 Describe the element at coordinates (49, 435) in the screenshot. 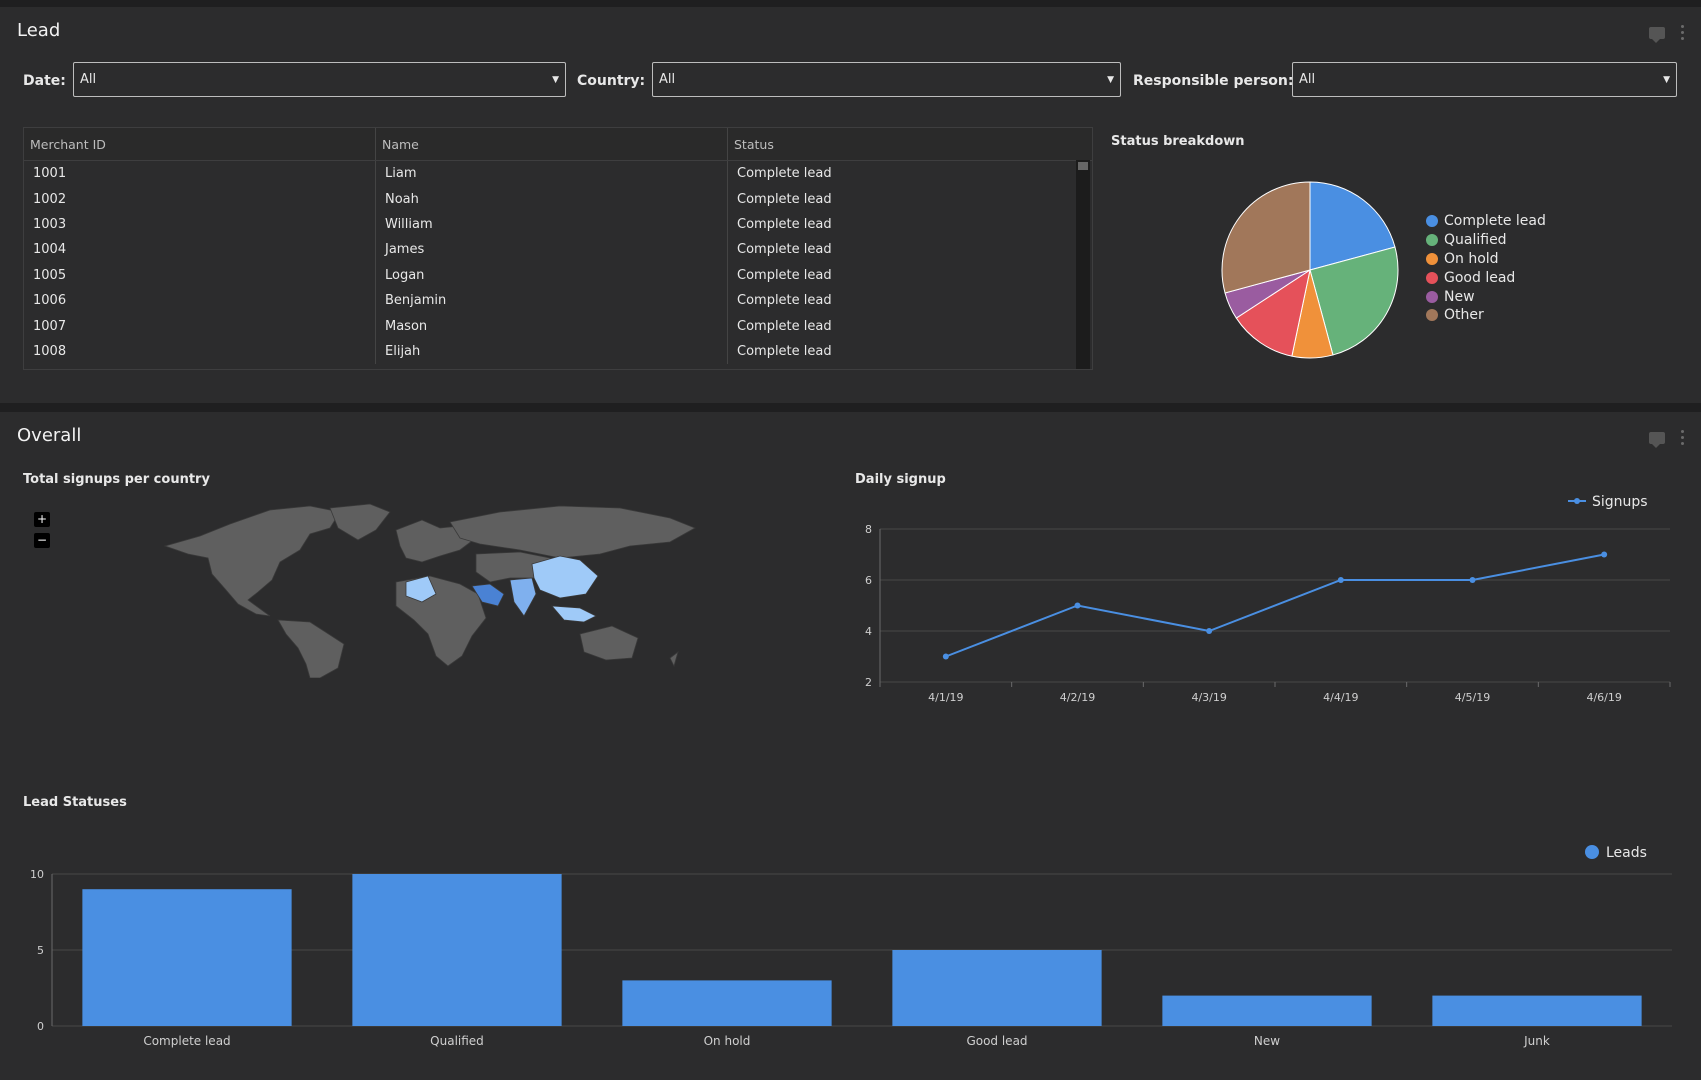

I see `overall-panel-title: Overall` at that location.